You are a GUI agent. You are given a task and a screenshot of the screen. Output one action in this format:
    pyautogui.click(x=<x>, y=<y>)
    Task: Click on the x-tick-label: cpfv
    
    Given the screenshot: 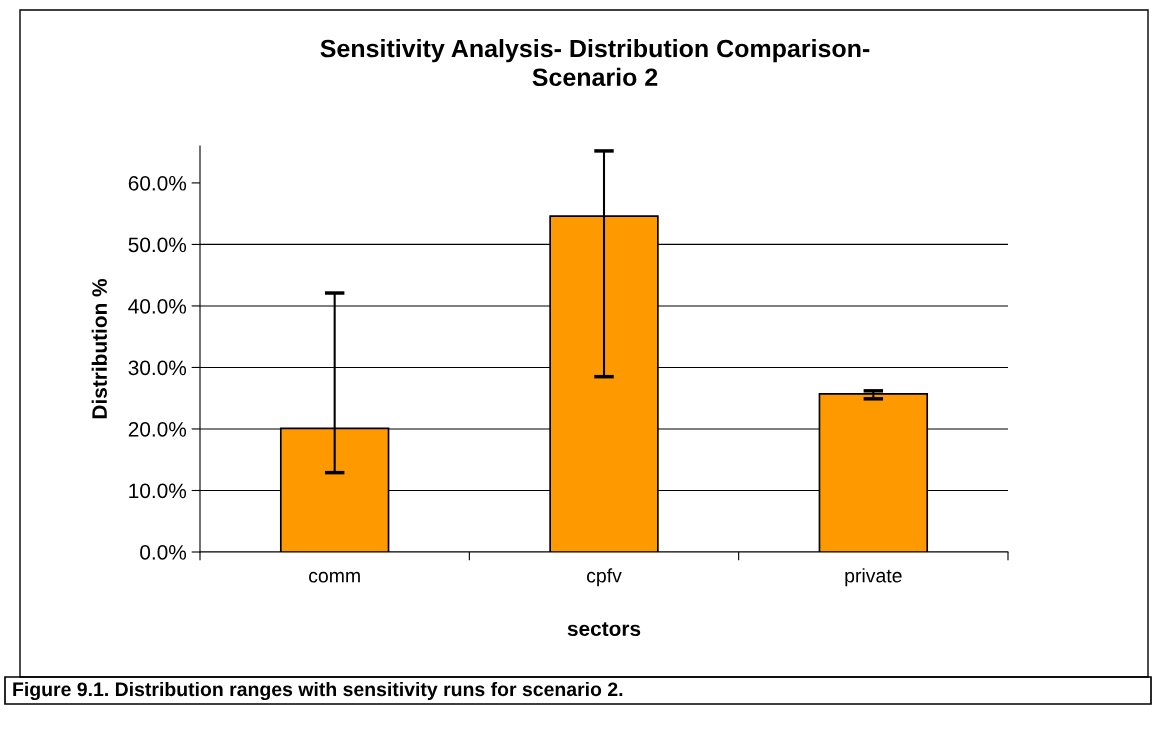 What is the action you would take?
    pyautogui.click(x=604, y=577)
    